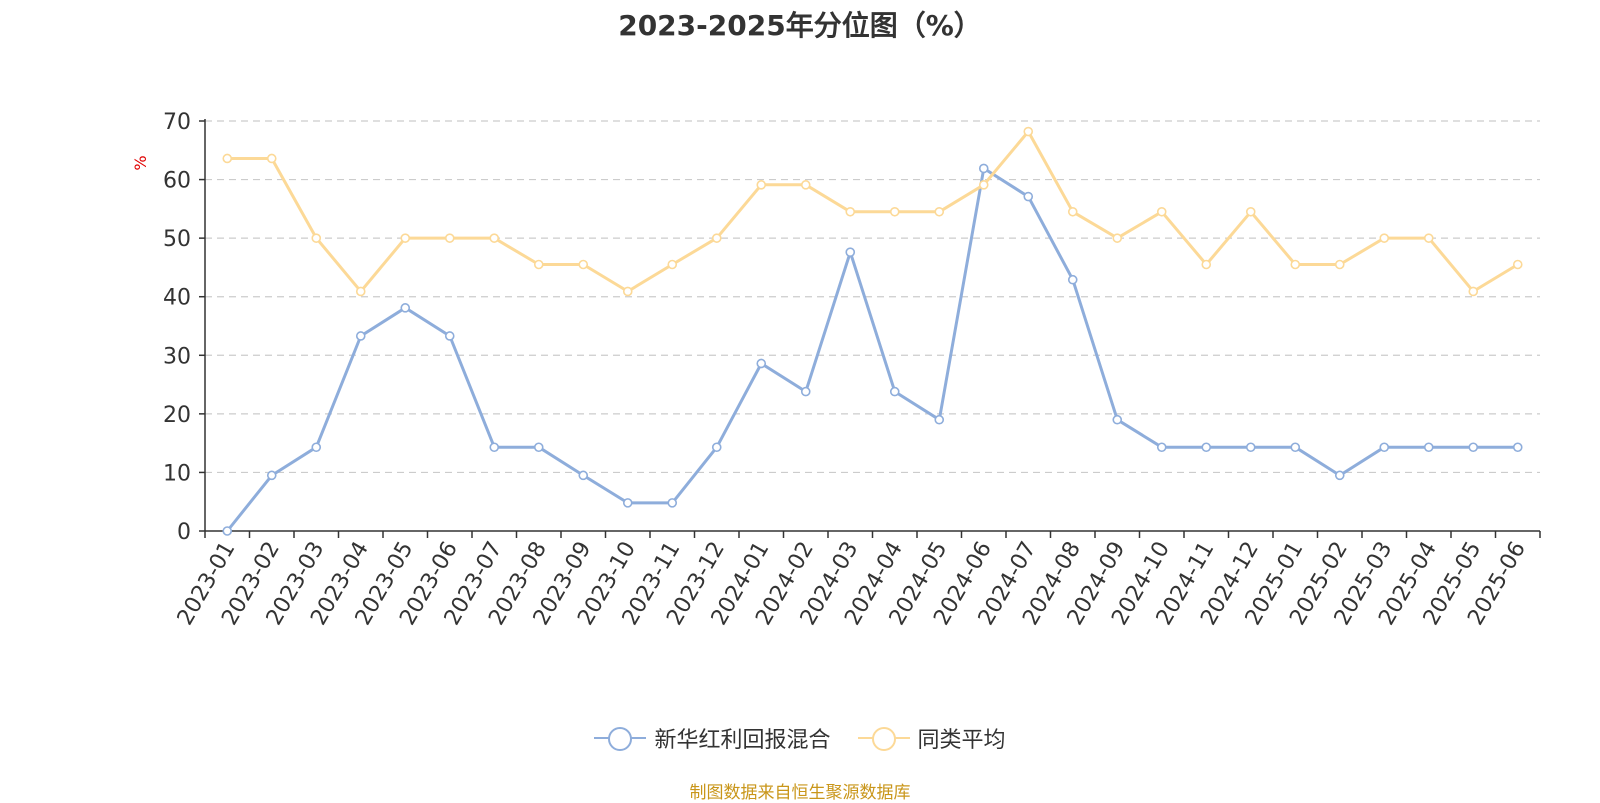 This screenshot has height=803, width=1600. I want to click on chart-legend: 新华红利回报混合 同类平均, so click(800, 739).